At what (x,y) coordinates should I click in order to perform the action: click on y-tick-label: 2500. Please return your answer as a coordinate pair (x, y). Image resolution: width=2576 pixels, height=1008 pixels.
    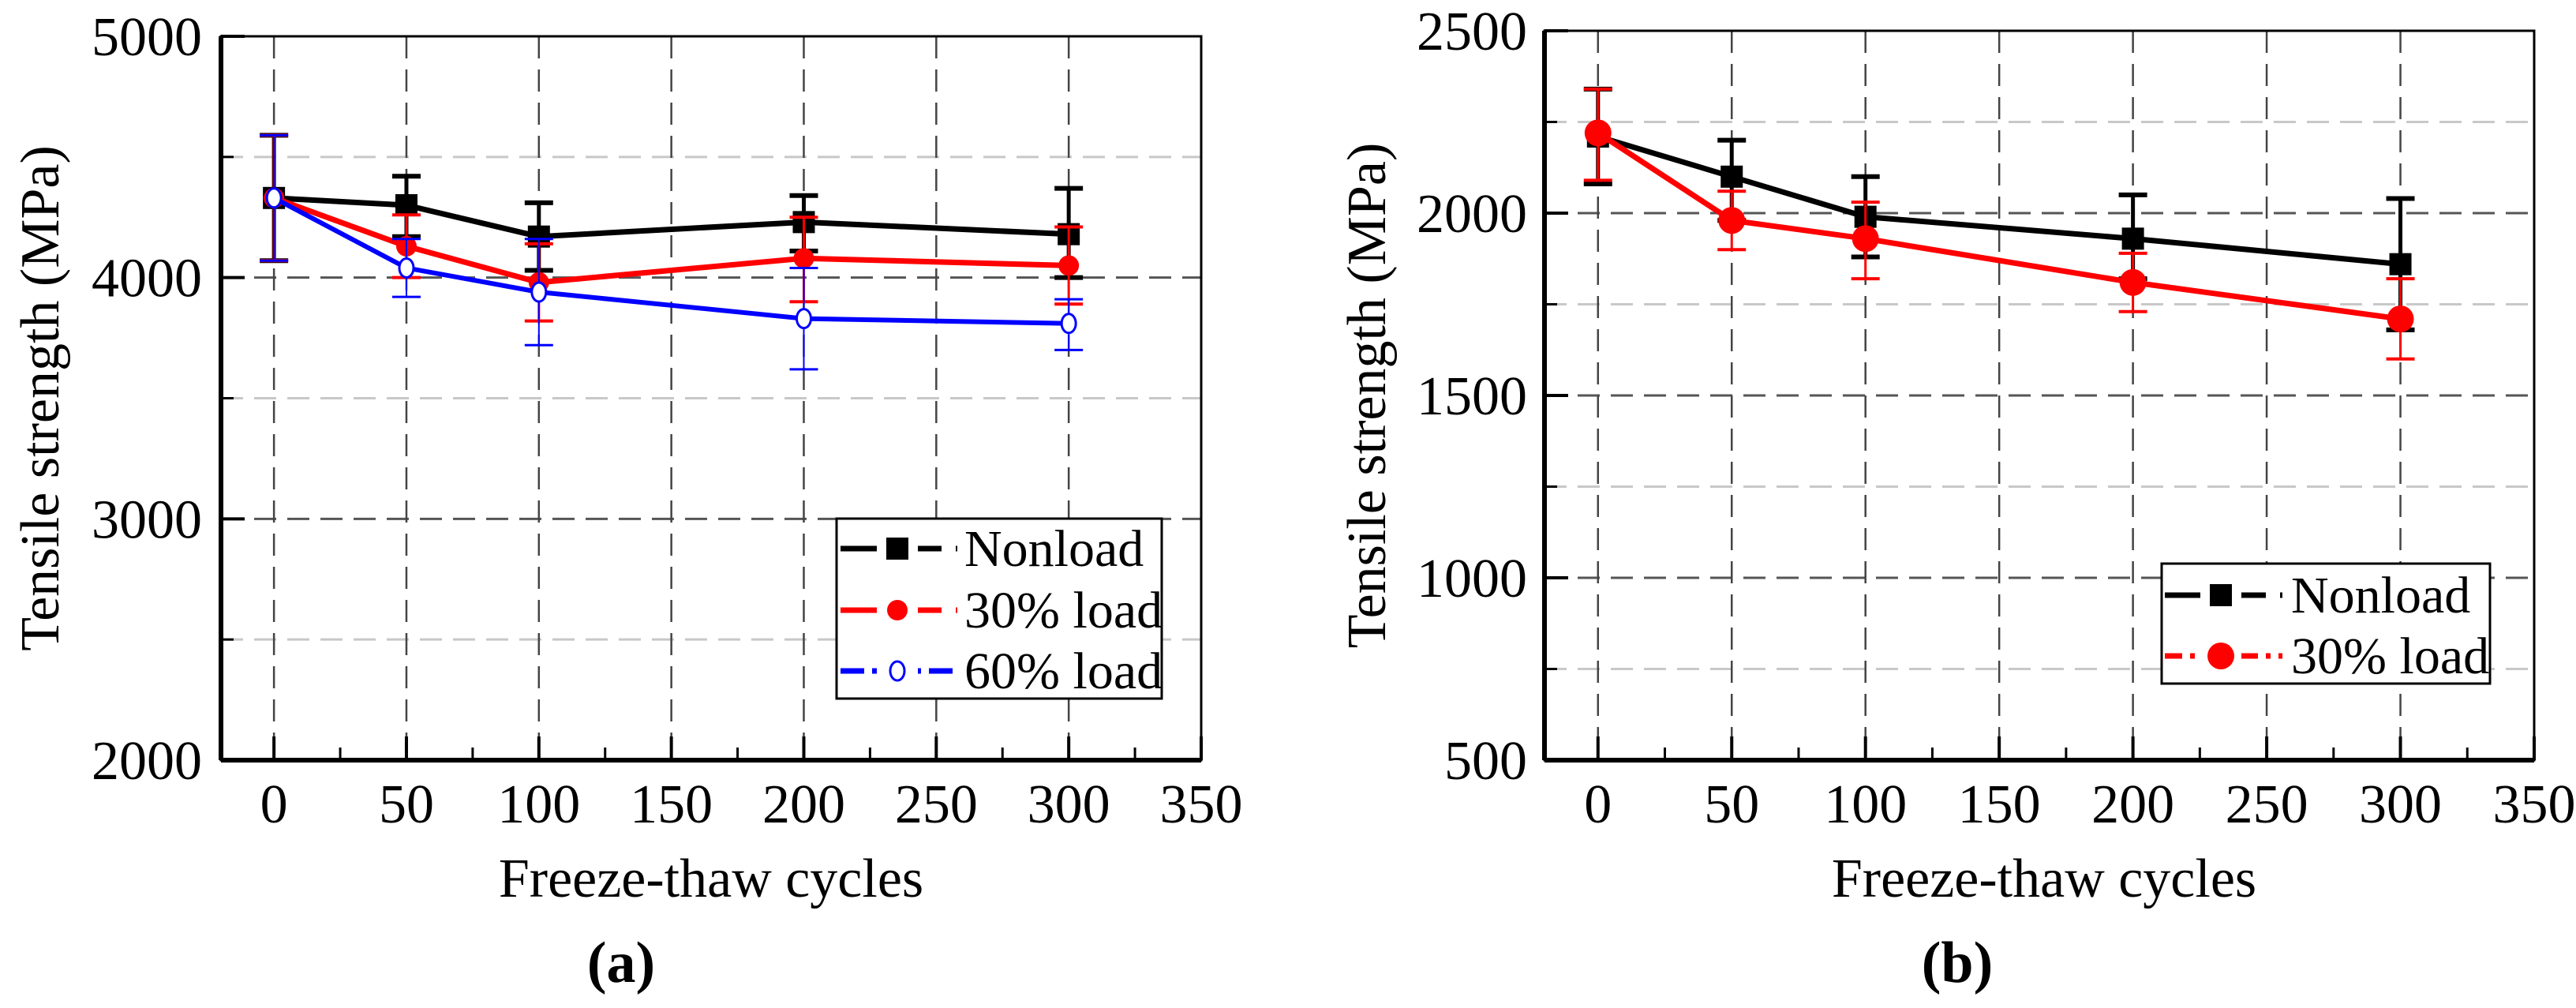
    Looking at the image, I should click on (1472, 32).